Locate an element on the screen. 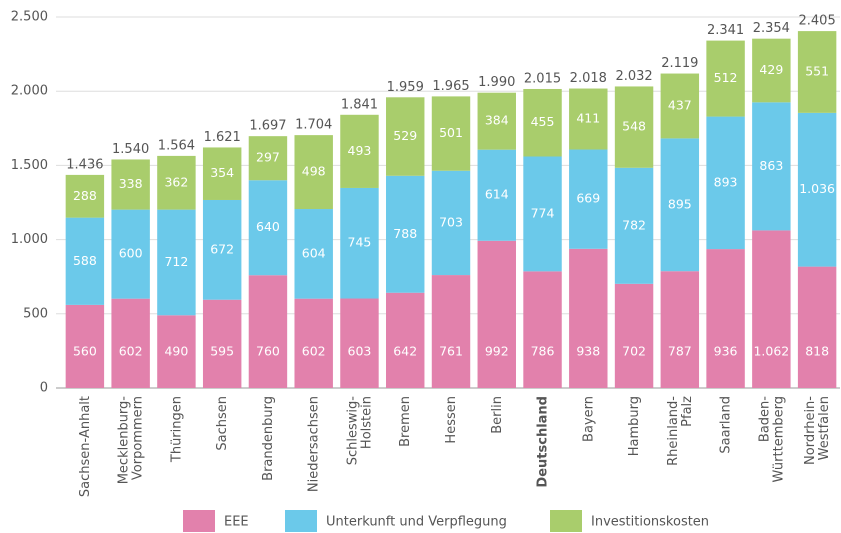 The width and height of the screenshot is (841, 533). value-label: 863 is located at coordinates (771, 165).